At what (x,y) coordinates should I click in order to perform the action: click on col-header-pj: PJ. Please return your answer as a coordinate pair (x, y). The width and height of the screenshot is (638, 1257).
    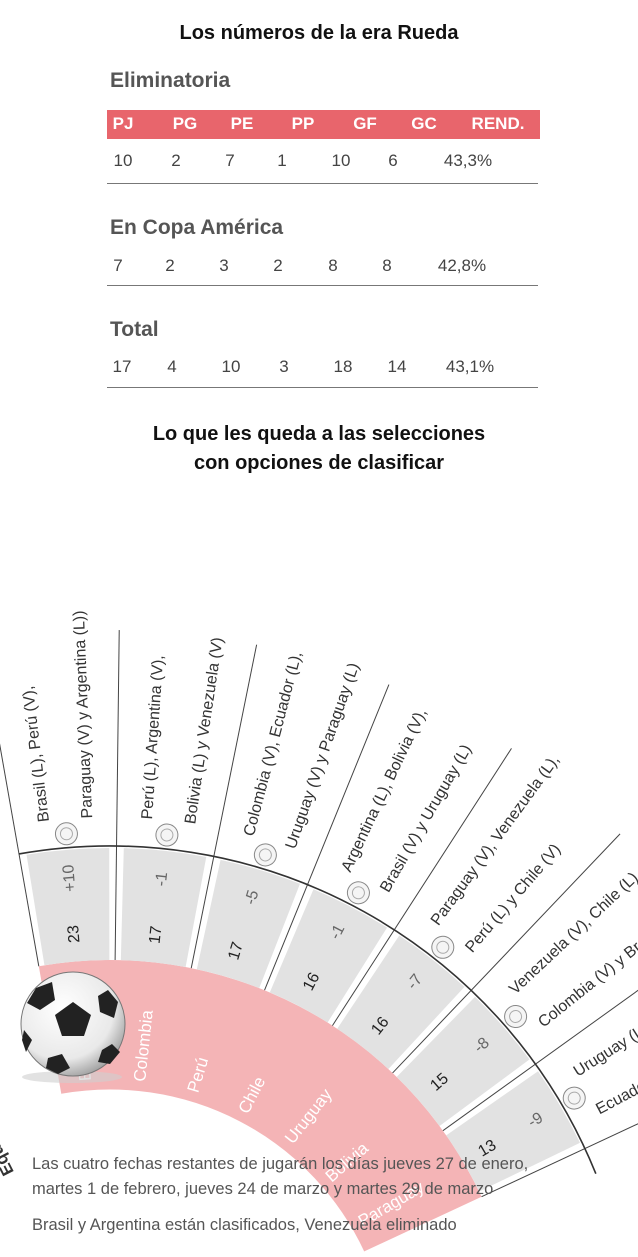
    Looking at the image, I should click on (123, 123).